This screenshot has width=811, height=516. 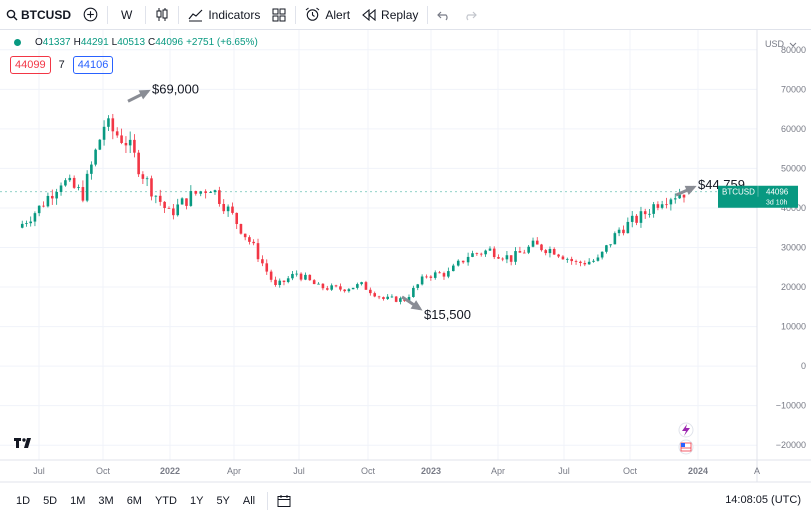 I want to click on range-button: 1M, so click(x=78, y=500).